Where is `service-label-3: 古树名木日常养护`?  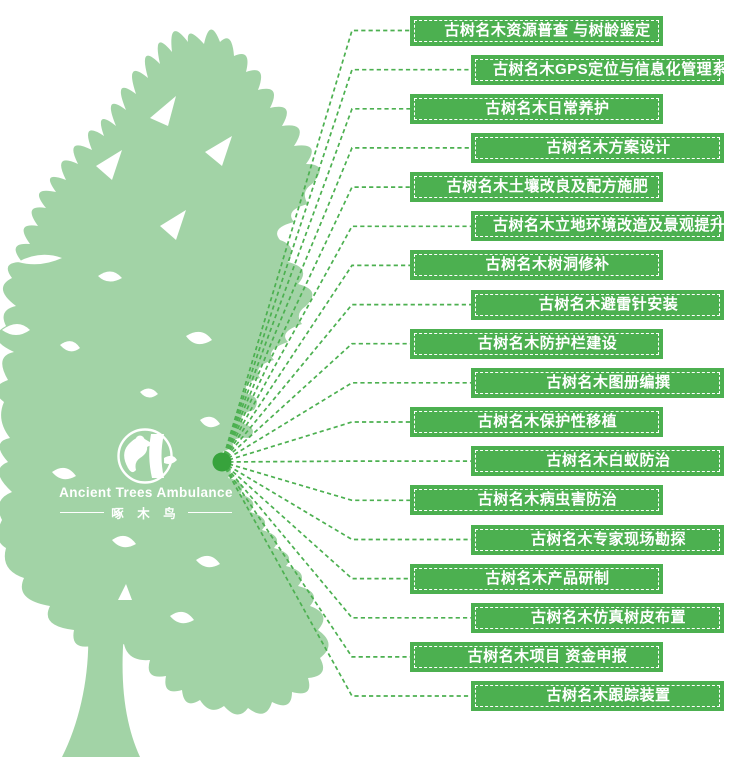
service-label-3: 古树名木日常养护 is located at coordinates (536, 108).